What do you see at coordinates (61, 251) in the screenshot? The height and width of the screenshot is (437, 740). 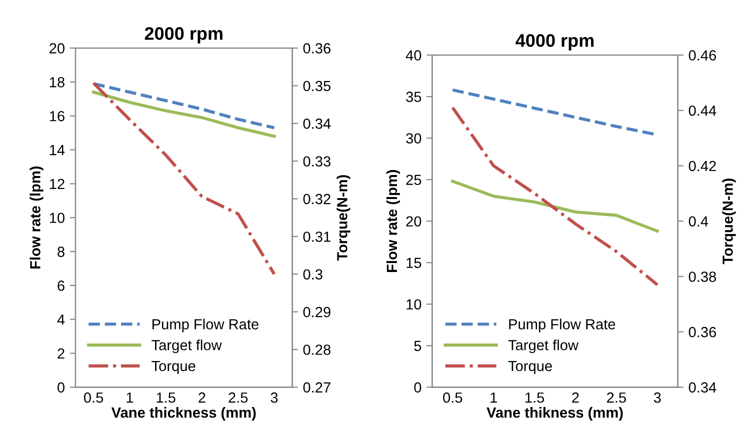 I see `y-tick-label: 8` at bounding box center [61, 251].